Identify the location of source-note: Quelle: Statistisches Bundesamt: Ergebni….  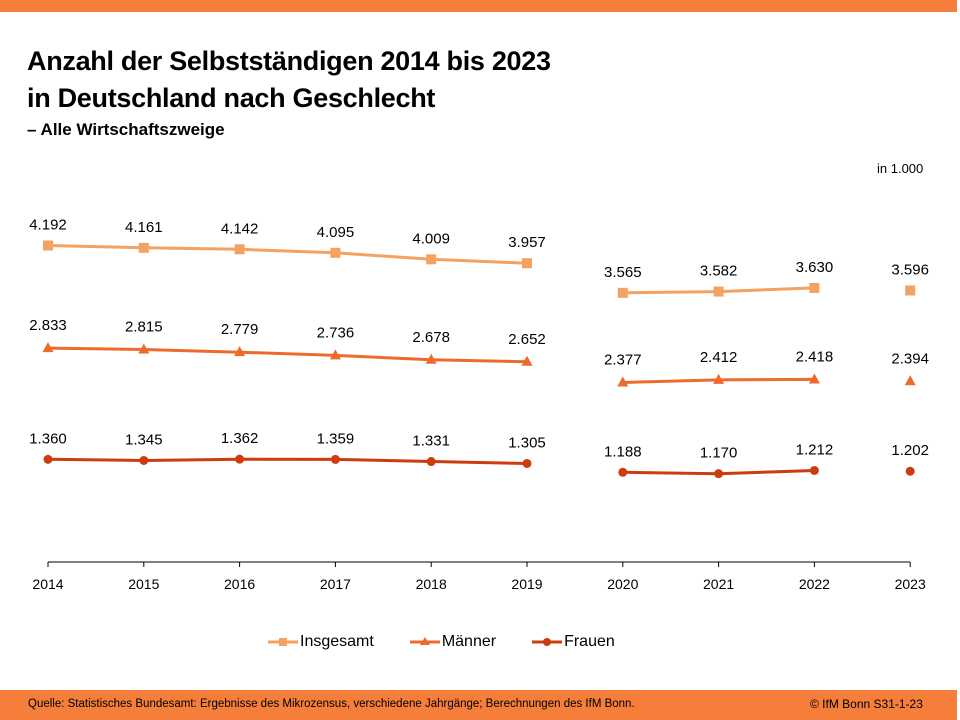
(331, 704).